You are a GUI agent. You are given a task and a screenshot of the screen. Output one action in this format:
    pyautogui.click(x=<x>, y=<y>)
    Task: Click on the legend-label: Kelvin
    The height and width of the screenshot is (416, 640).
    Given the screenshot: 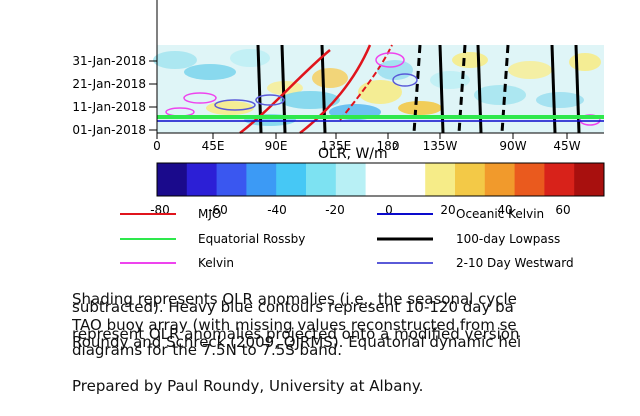 What is the action you would take?
    pyautogui.click(x=216, y=263)
    